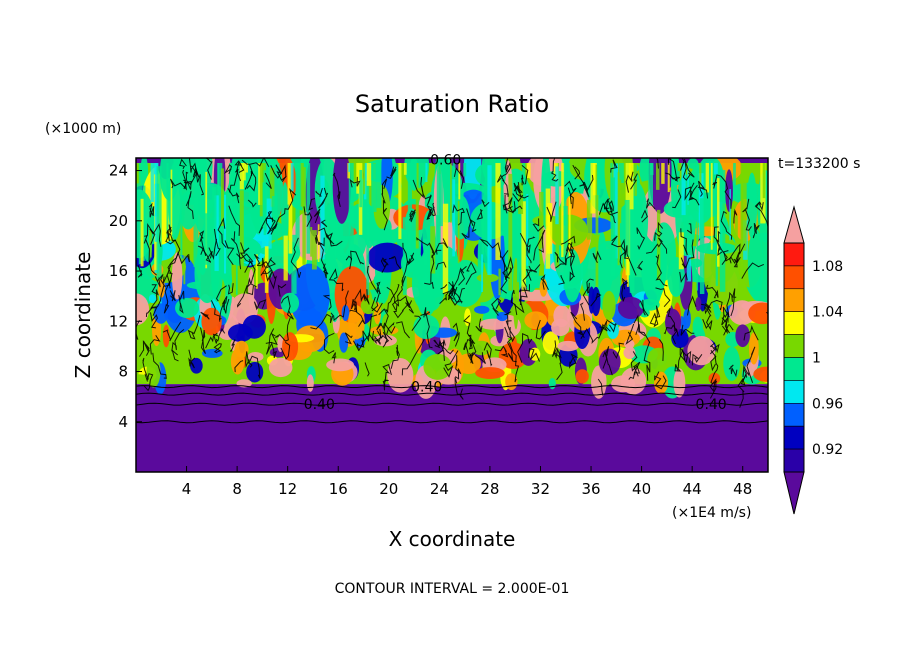 This screenshot has height=654, width=904. I want to click on x-tick-label: 36, so click(590, 489).